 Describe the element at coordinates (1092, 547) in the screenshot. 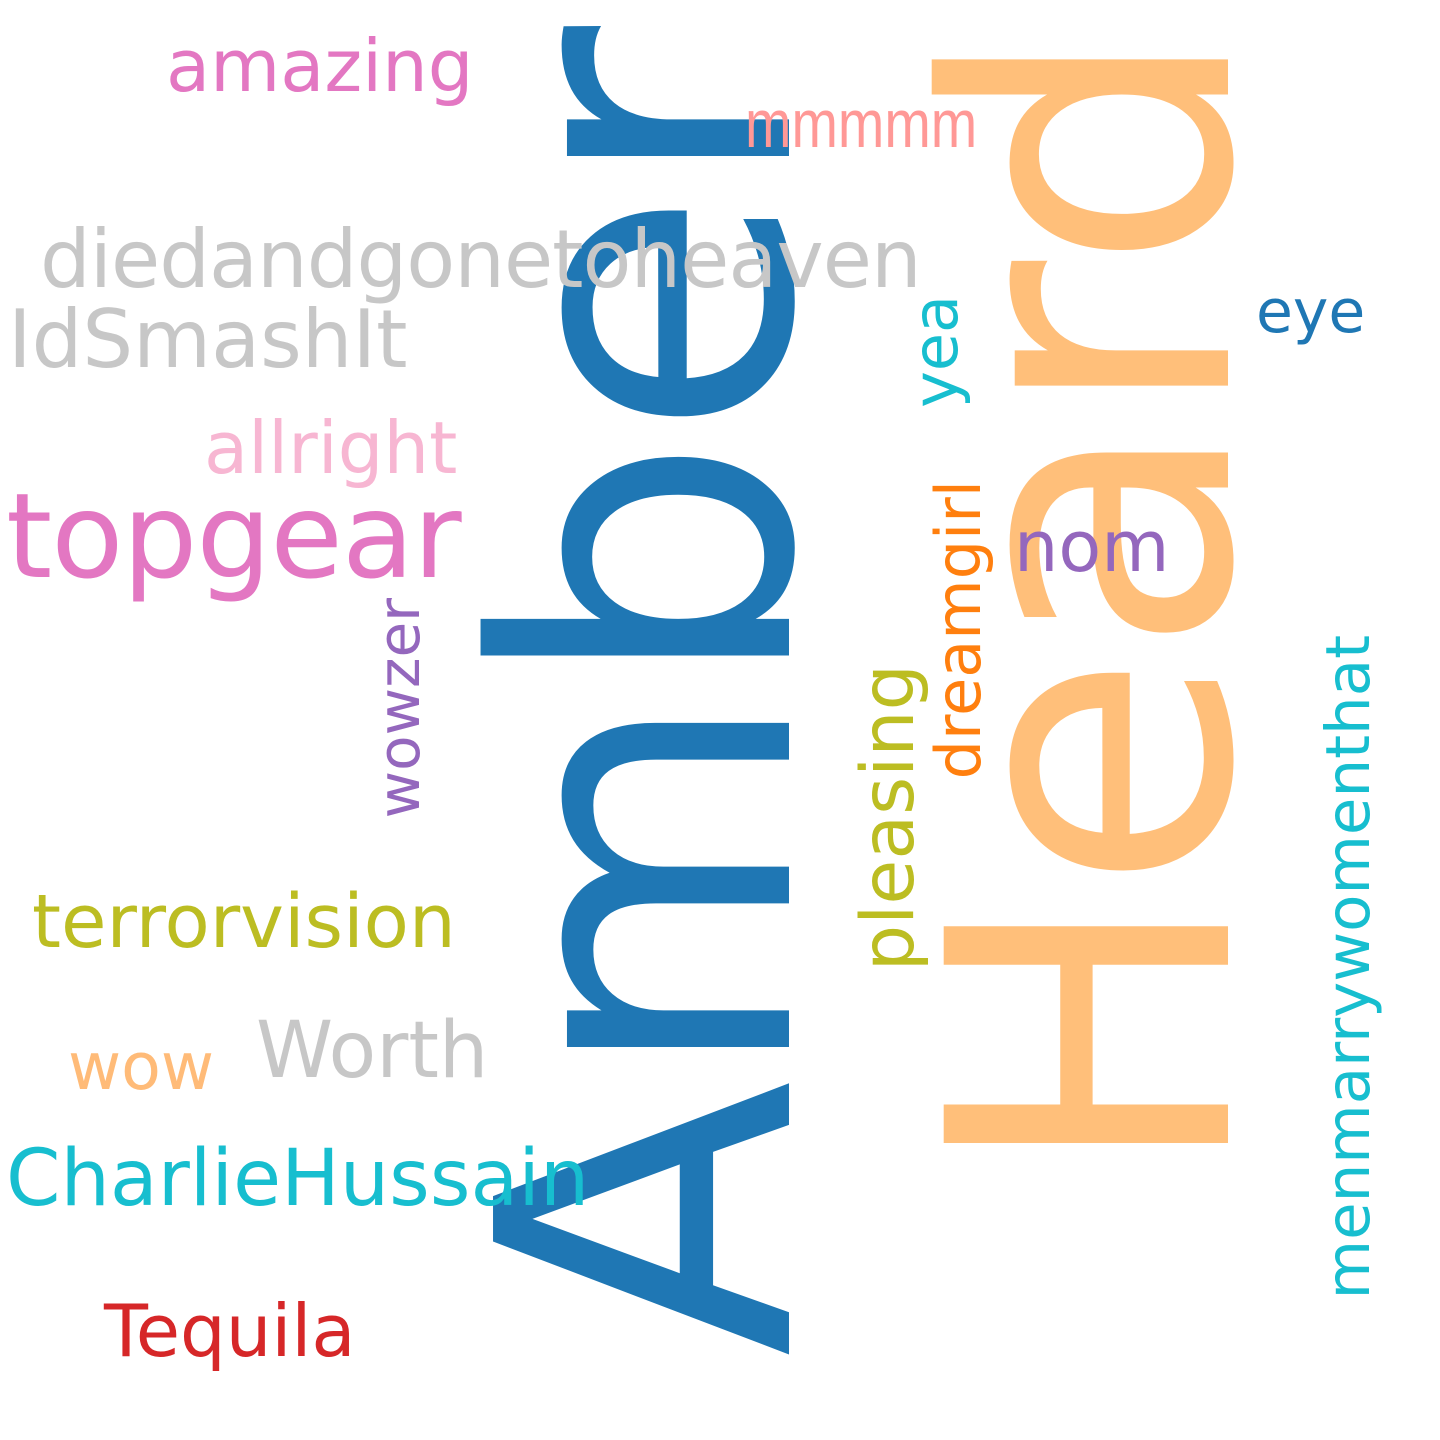

I see `word-nom: nom` at that location.